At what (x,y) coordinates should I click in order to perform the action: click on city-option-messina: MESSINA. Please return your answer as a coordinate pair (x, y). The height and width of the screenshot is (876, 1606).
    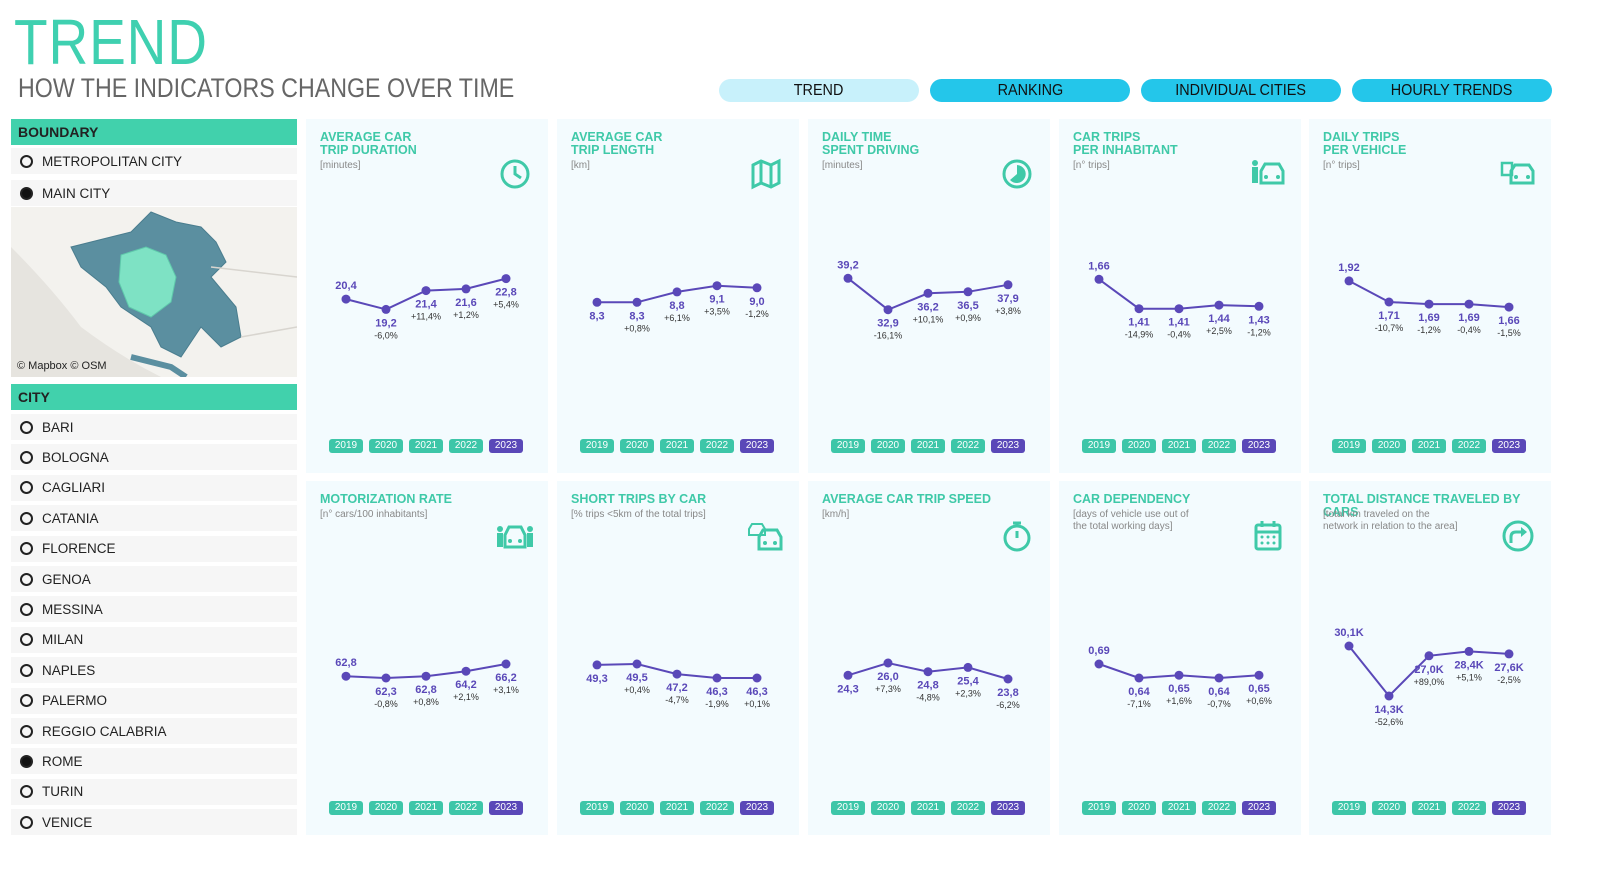
    Looking at the image, I should click on (154, 609).